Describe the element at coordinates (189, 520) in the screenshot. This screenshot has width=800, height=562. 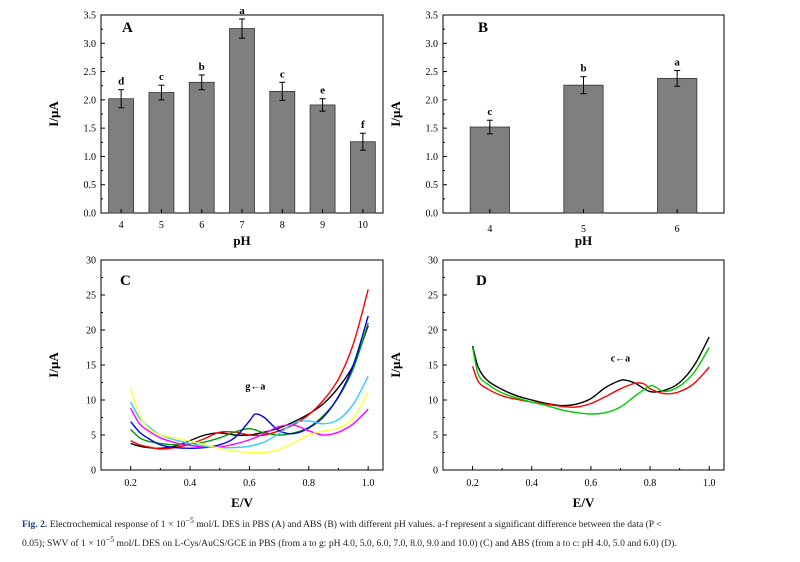
I see `caption-exponent-1: −5` at that location.